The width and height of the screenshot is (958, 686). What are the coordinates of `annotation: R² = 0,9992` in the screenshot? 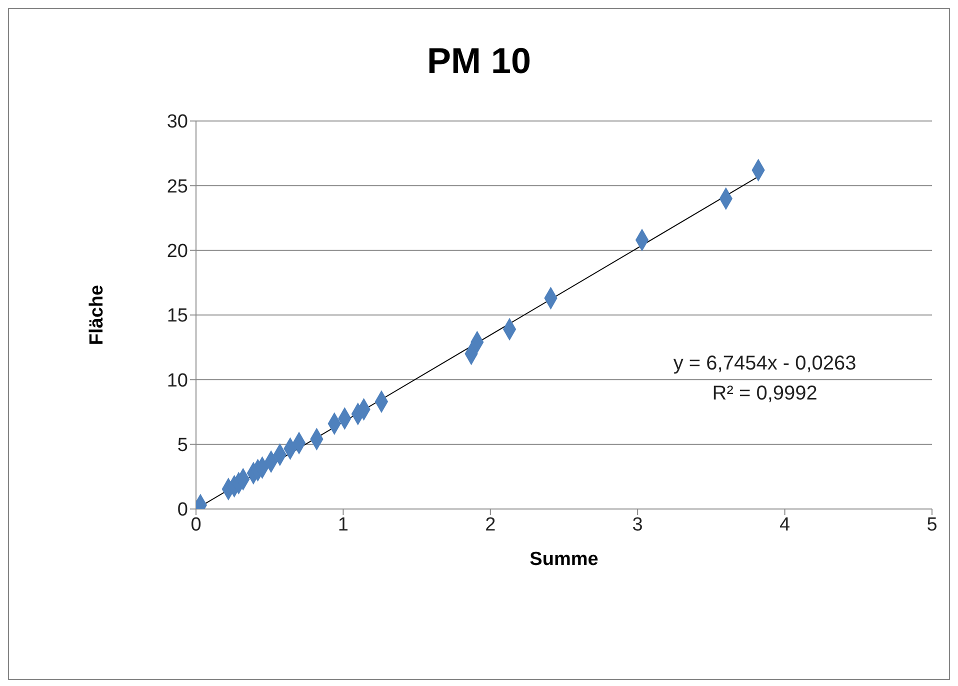 It's located at (765, 393).